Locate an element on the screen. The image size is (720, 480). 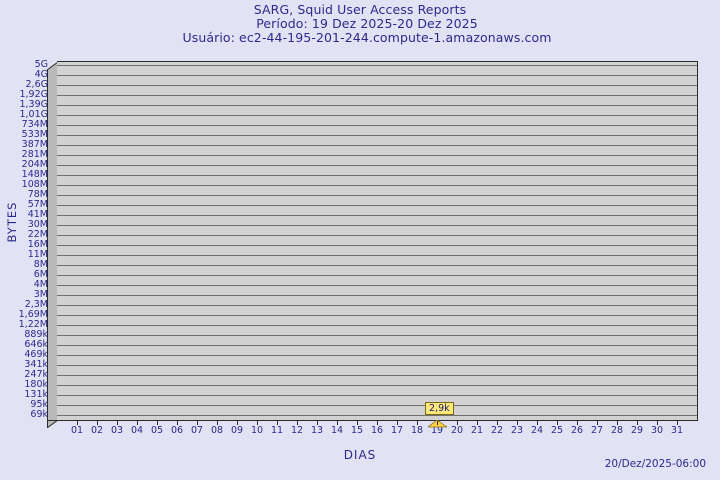
y-tick-label: 4G is located at coordinates (41, 74).